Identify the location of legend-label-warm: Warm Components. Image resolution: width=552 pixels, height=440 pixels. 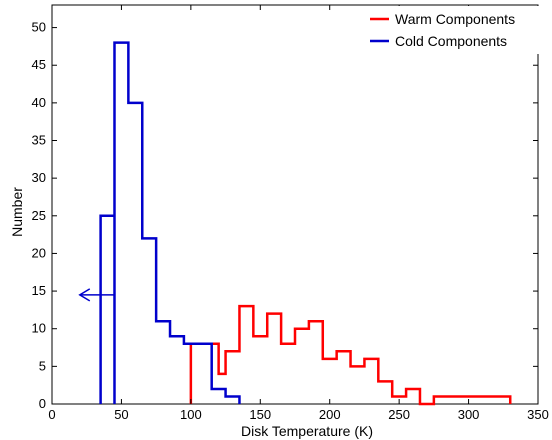
(455, 19).